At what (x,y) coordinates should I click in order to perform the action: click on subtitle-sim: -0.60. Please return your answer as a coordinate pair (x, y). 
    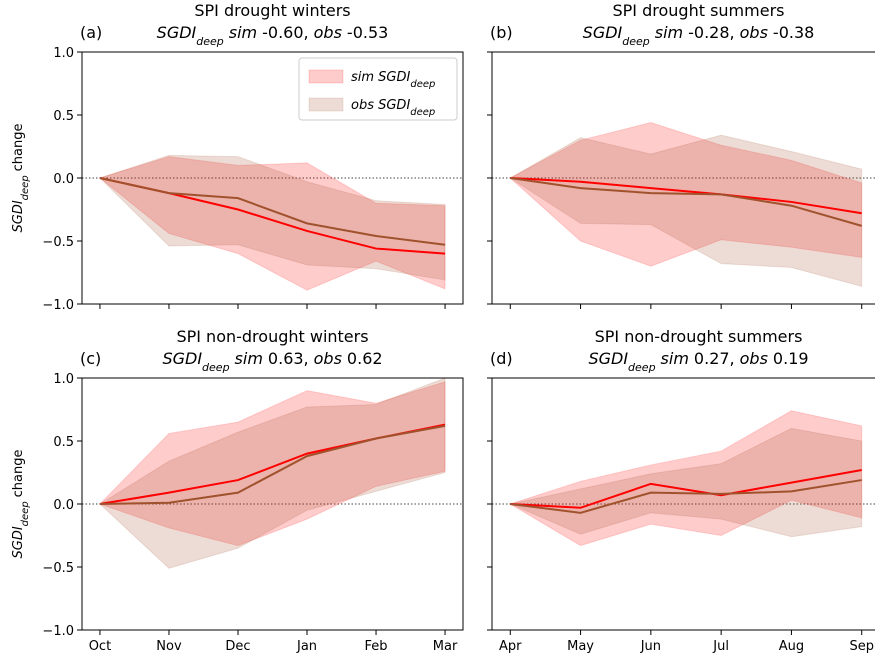
    Looking at the image, I should click on (282, 32).